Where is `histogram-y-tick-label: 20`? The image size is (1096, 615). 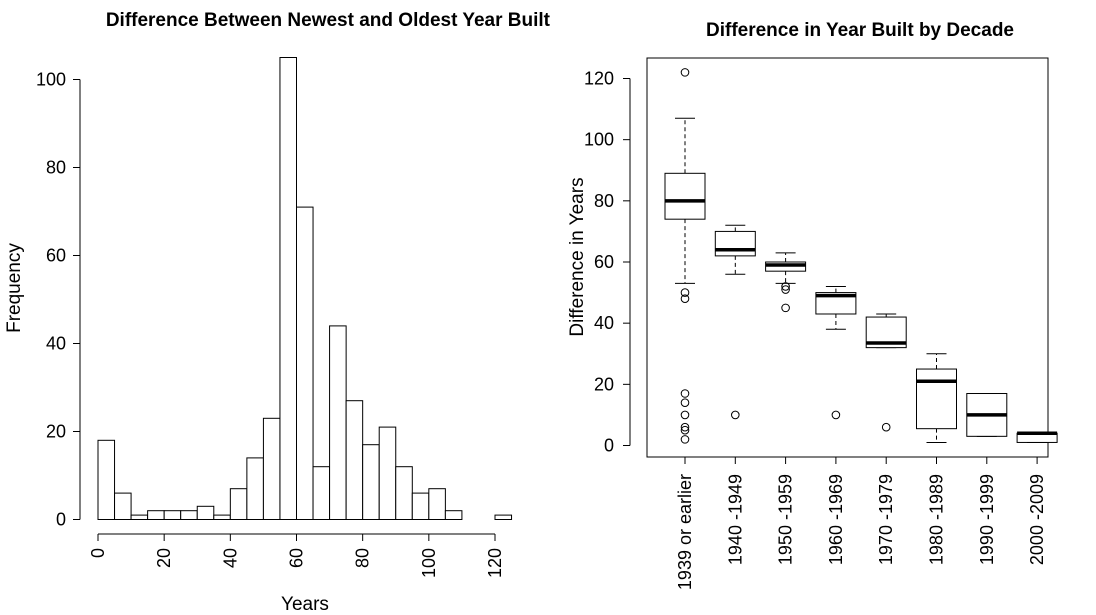
histogram-y-tick-label: 20 is located at coordinates (56, 432).